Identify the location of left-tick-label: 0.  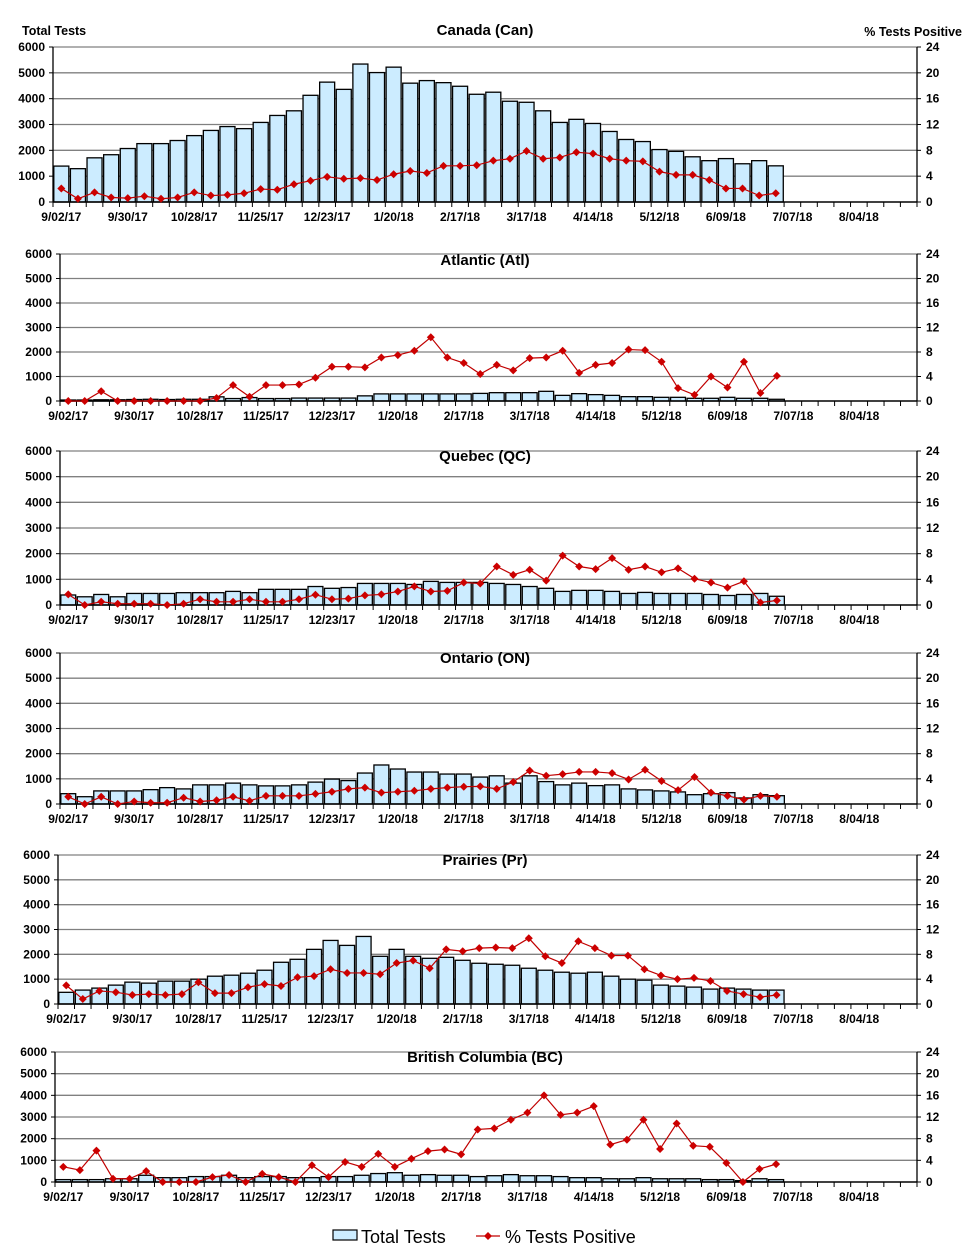
(46, 1004).